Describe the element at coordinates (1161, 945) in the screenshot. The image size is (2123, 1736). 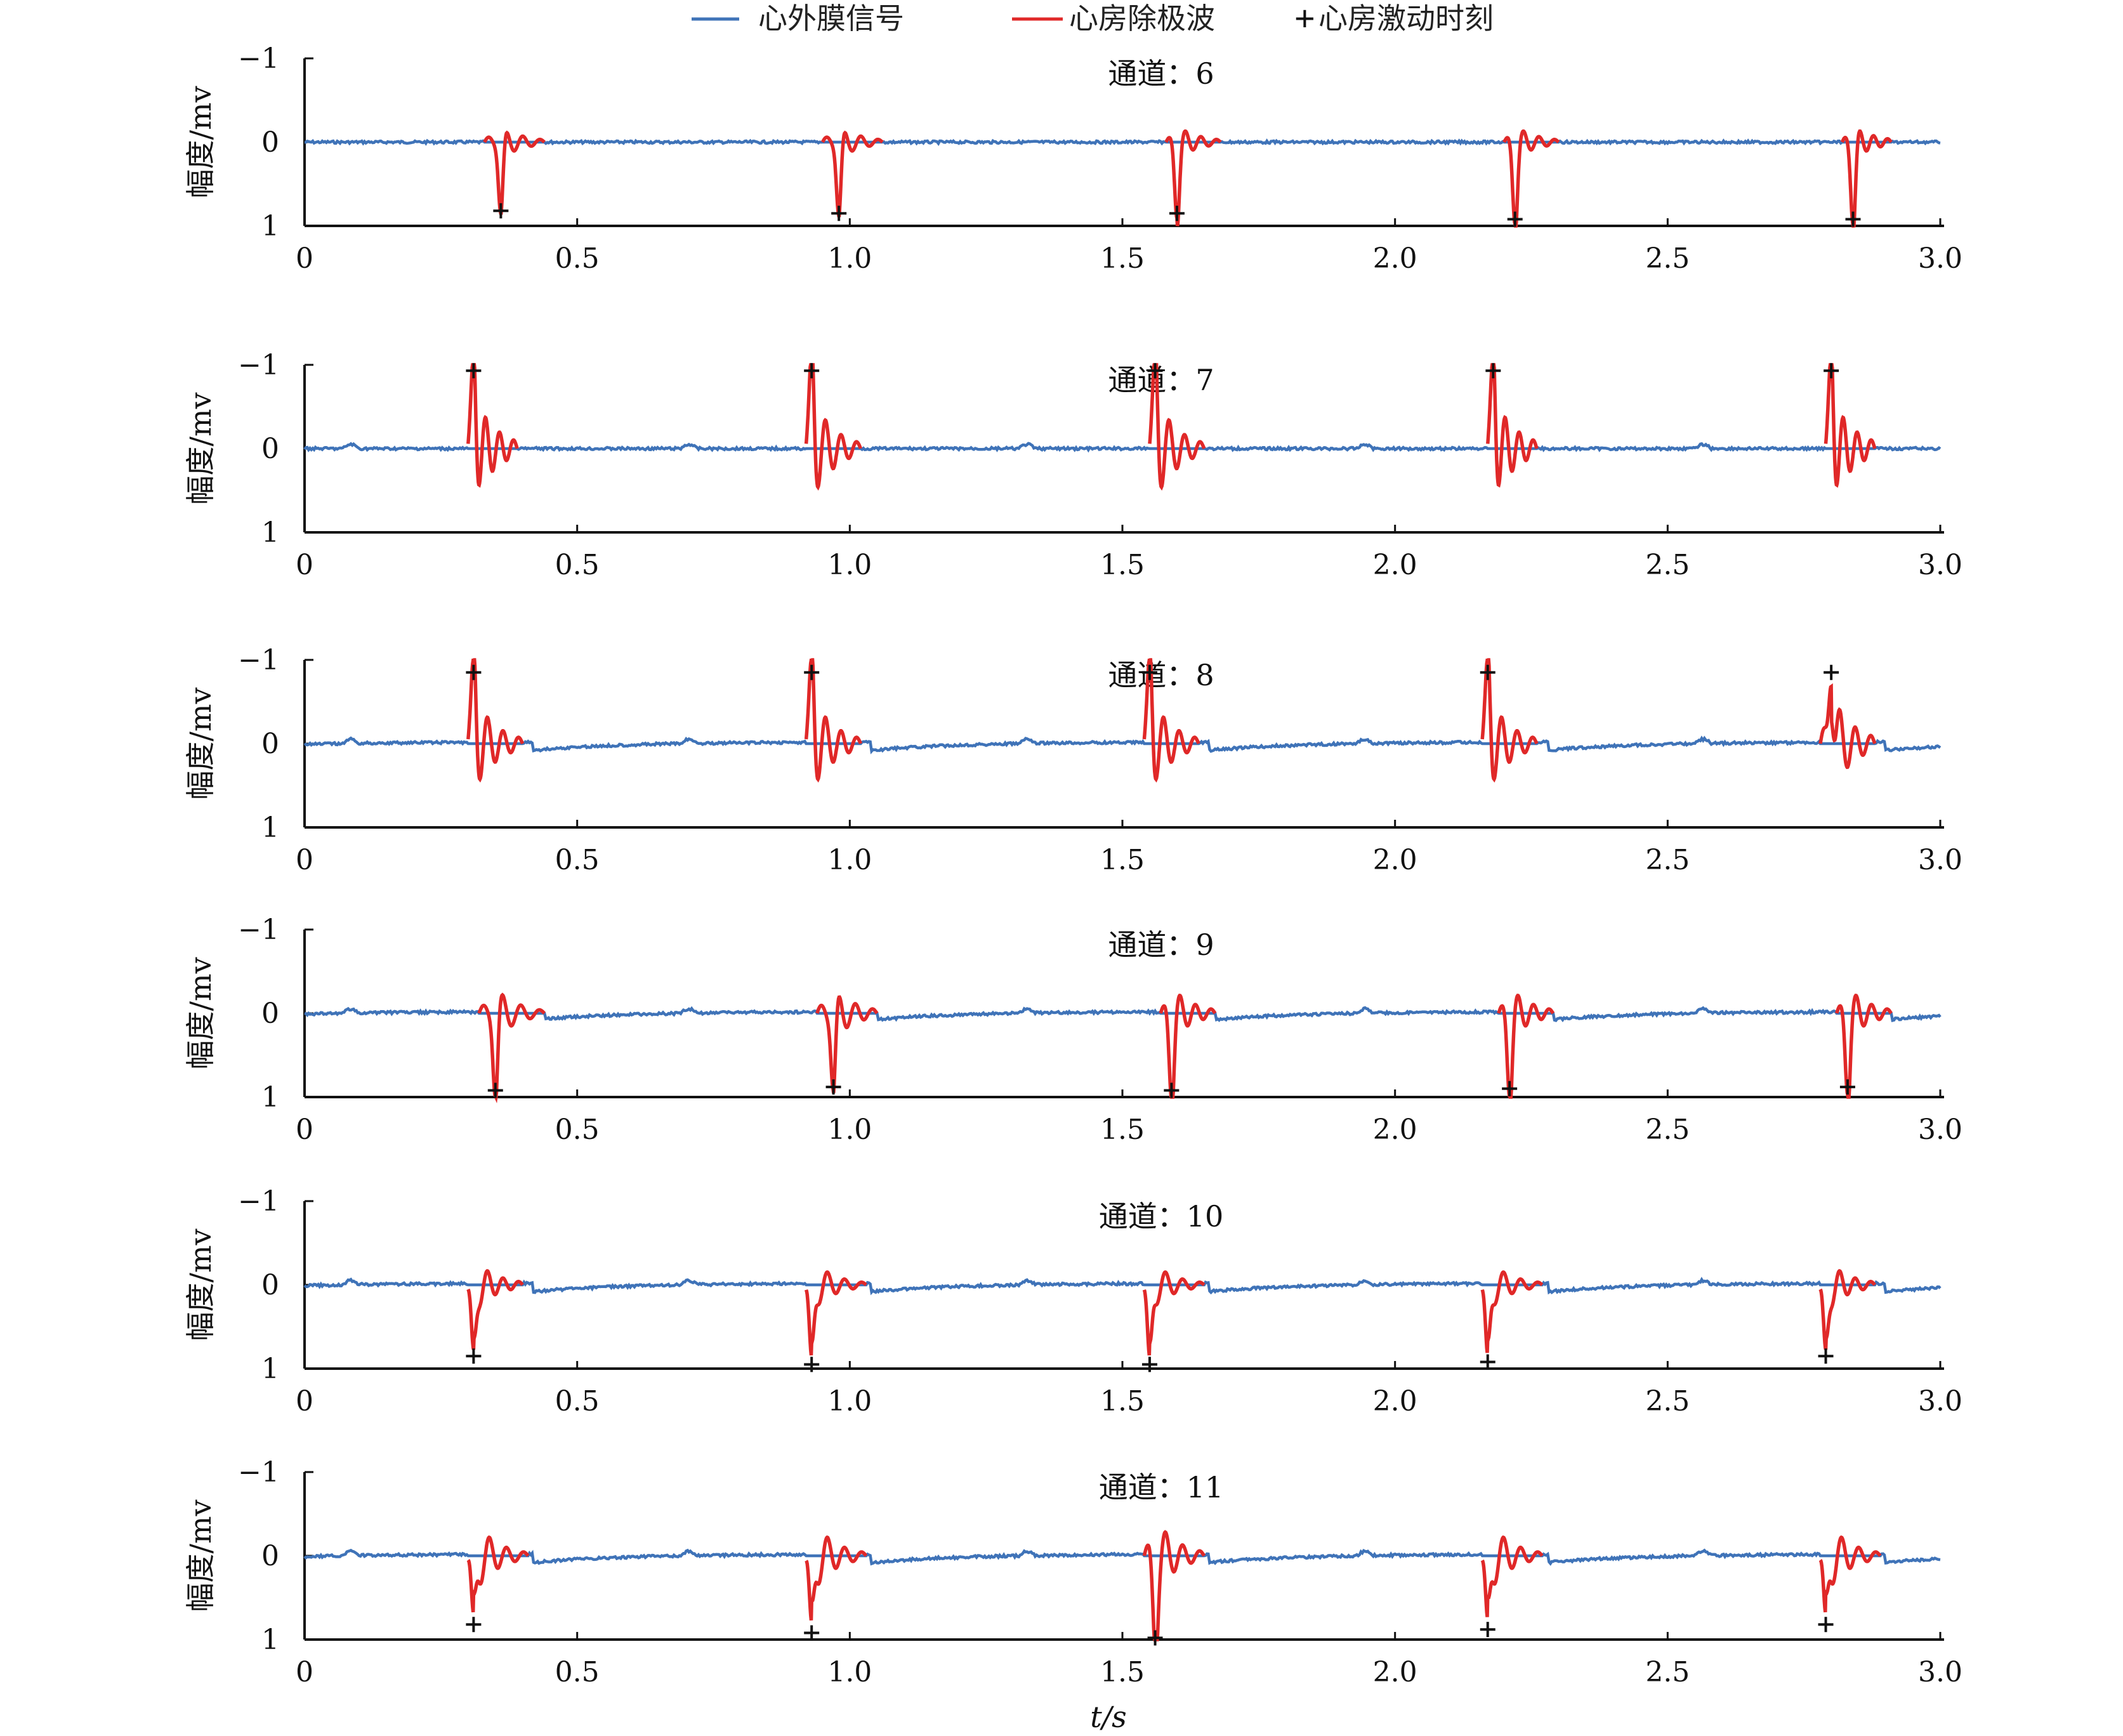
I see `panel-title: 通道：9` at that location.